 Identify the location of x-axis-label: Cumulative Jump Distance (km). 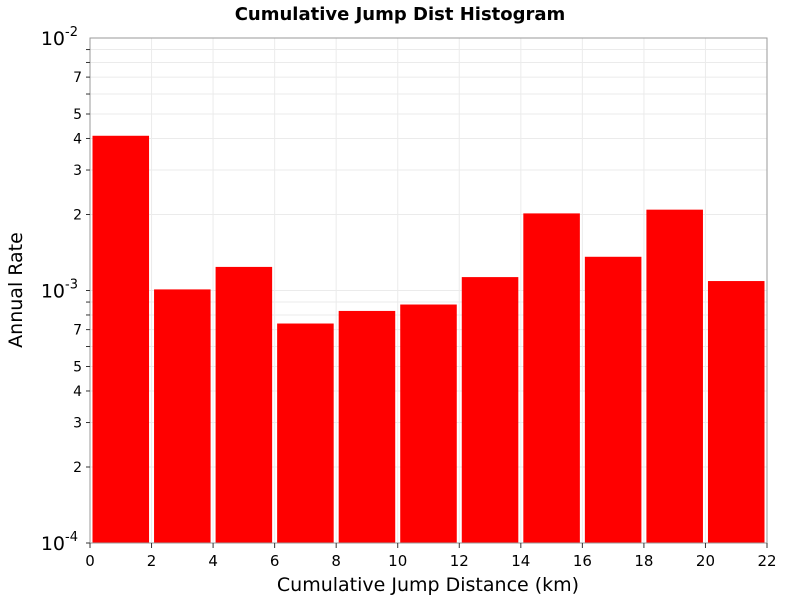
(428, 585).